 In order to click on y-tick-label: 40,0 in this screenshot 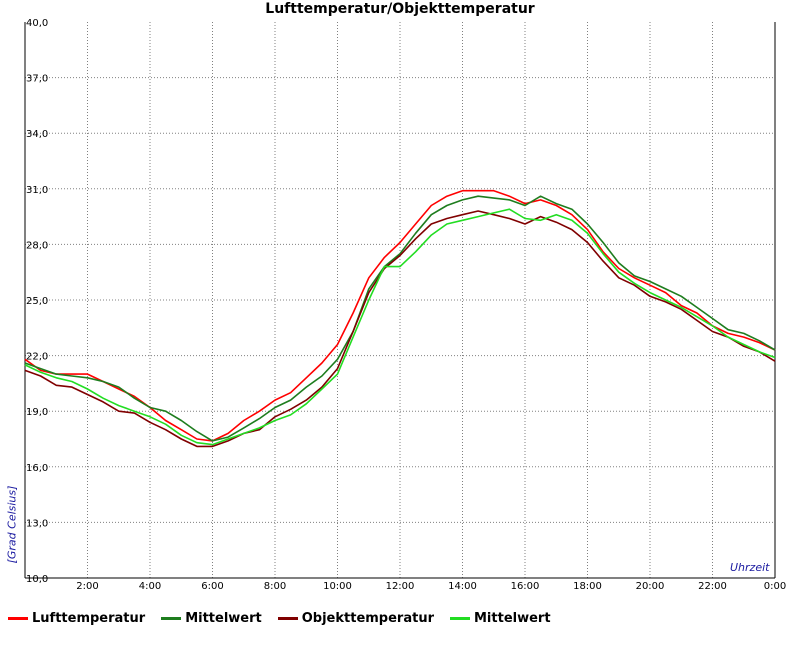, I will do `click(37, 23)`.